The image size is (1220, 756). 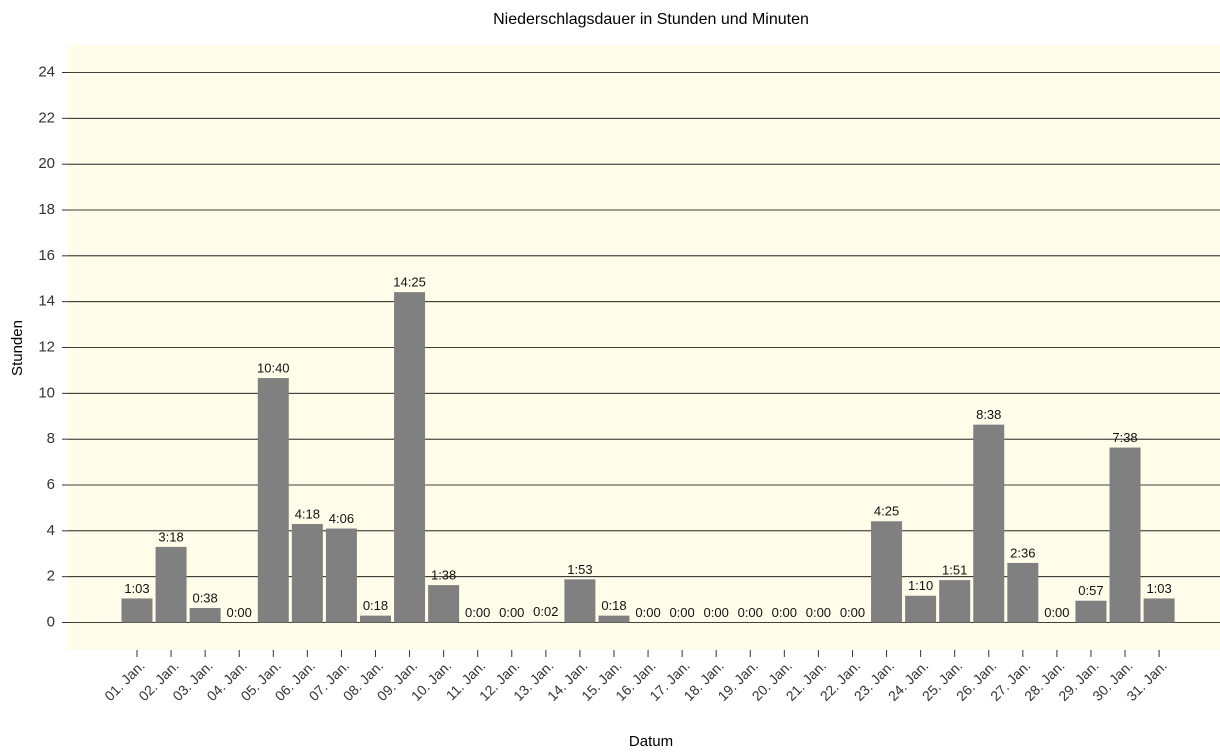 I want to click on value-label: 10:40, so click(x=273, y=367).